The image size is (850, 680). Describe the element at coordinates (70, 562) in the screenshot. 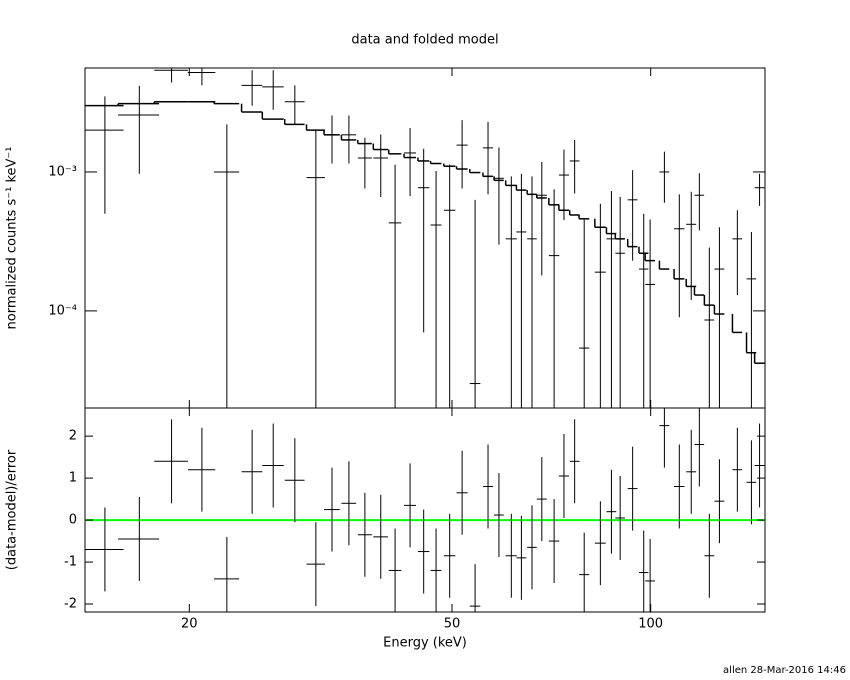

I see `y-tick-label: -1` at that location.